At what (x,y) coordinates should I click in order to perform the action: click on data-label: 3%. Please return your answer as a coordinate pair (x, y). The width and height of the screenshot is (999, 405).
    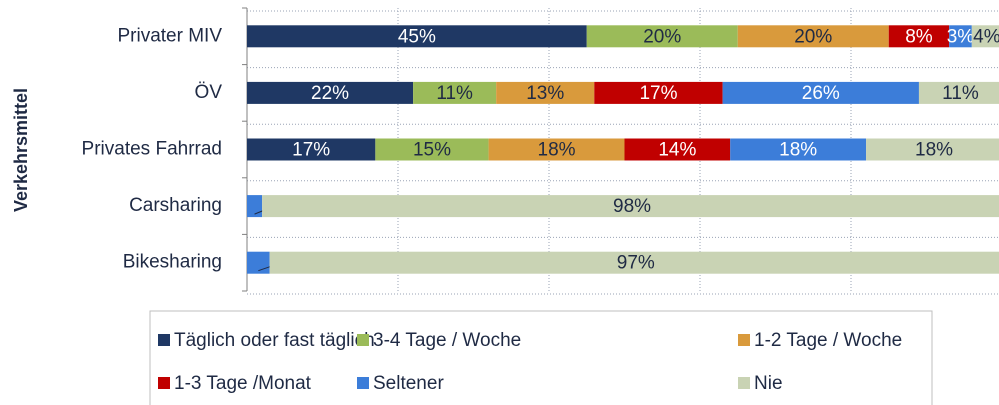
    Looking at the image, I should click on (961, 36).